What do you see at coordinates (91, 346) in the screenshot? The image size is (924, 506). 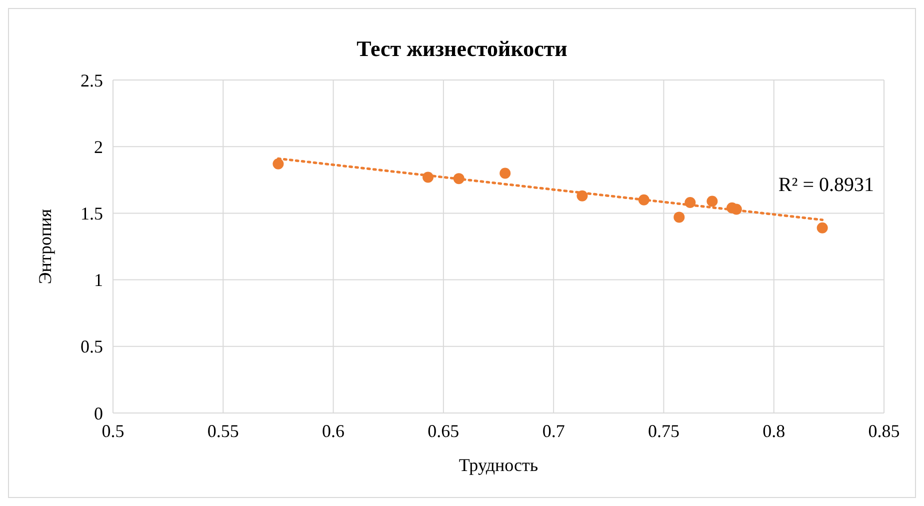 I see `y-tick-label: 0.5` at bounding box center [91, 346].